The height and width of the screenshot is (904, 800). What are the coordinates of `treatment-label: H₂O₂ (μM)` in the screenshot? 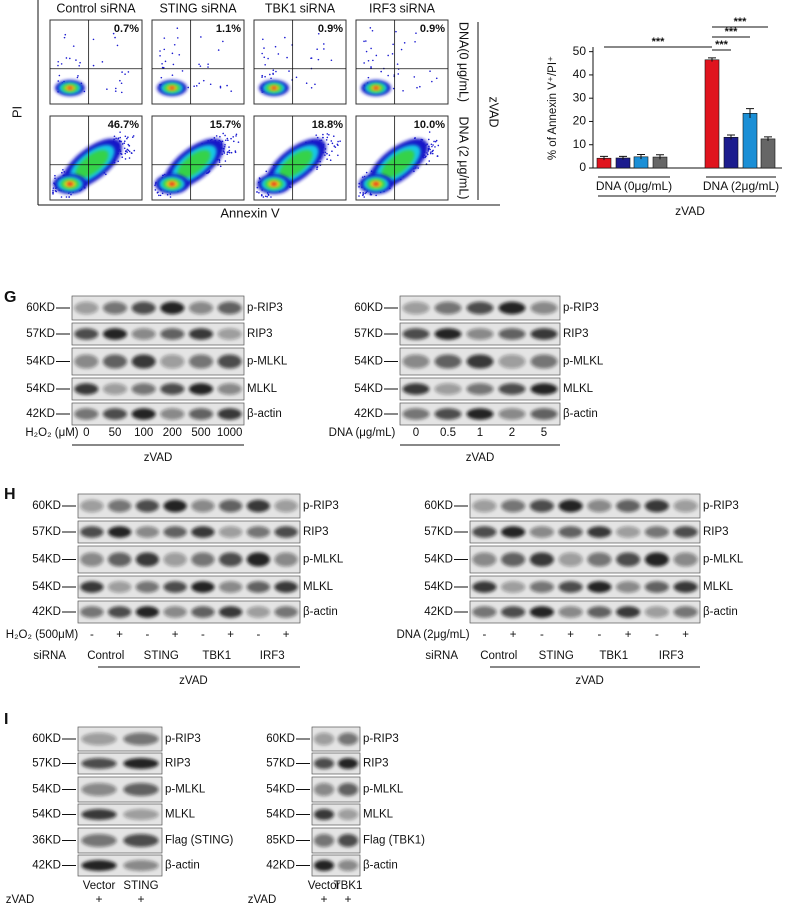 It's located at (51, 433).